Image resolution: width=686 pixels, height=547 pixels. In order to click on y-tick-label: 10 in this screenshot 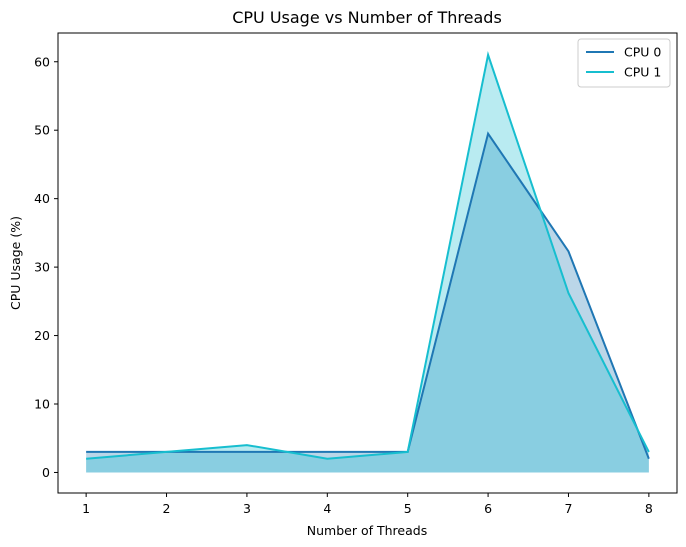, I will do `click(42, 404)`.